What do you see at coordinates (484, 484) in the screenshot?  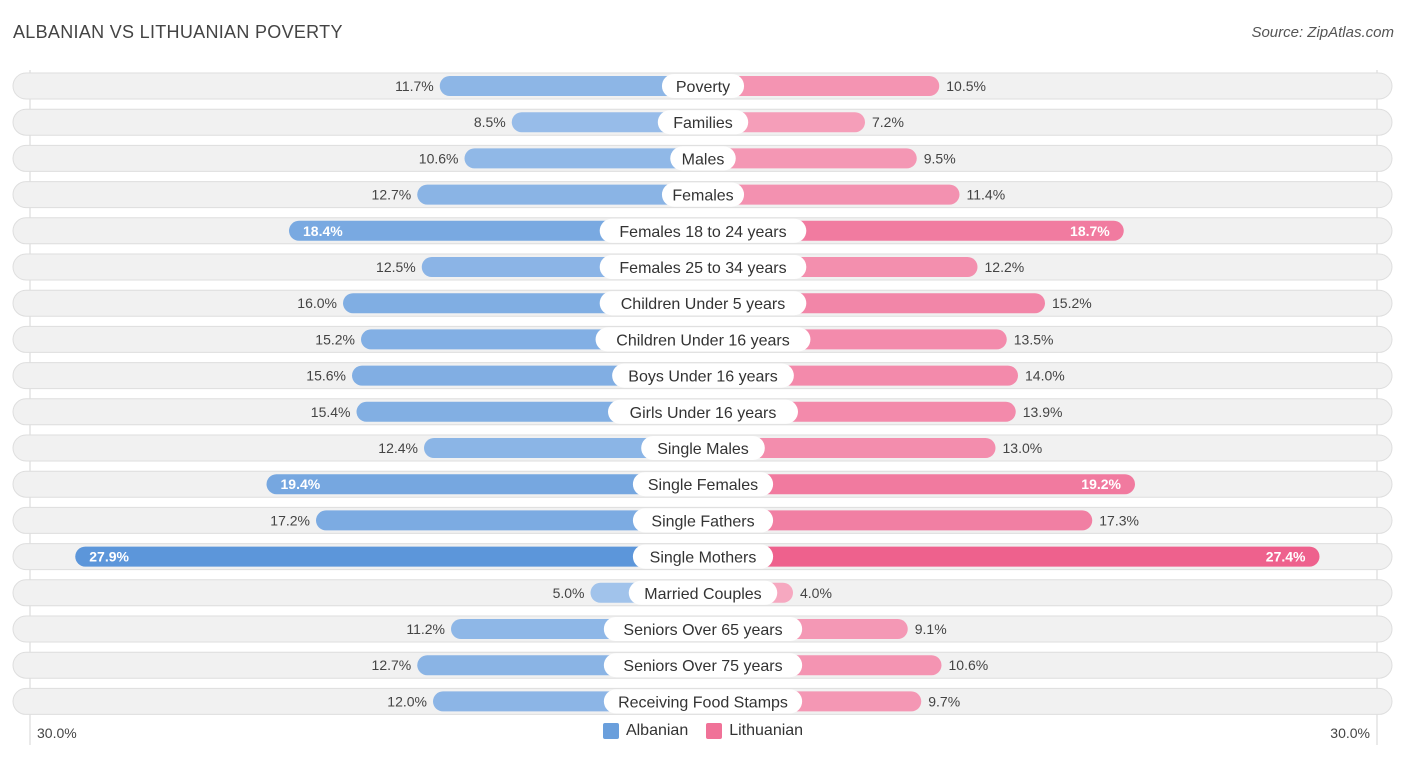 I see `bar-albanian-single-females` at bounding box center [484, 484].